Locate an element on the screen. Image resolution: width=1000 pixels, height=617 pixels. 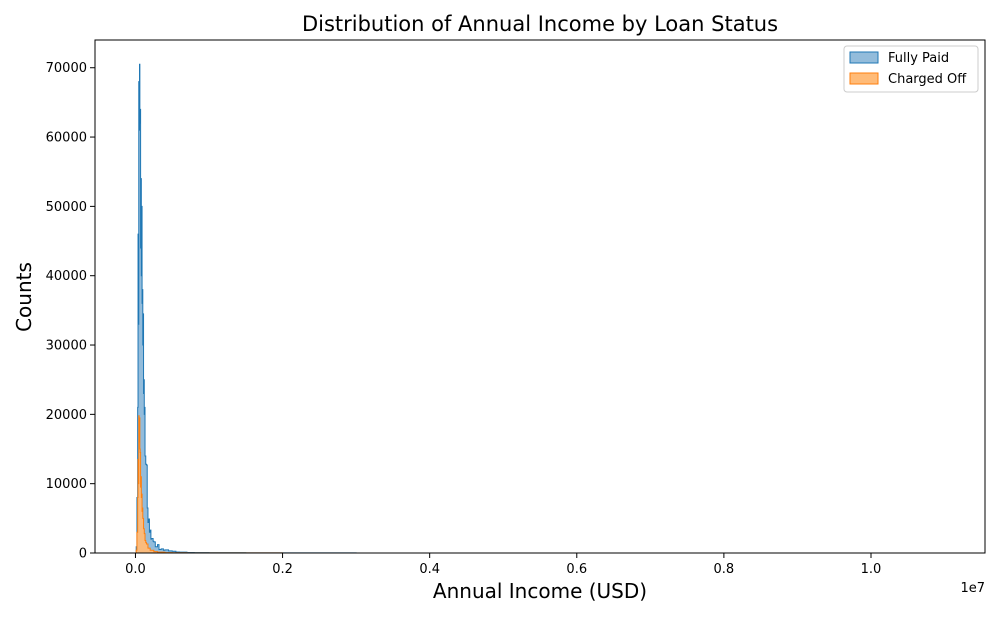
y-tick-label: 70000 is located at coordinates (66, 68).